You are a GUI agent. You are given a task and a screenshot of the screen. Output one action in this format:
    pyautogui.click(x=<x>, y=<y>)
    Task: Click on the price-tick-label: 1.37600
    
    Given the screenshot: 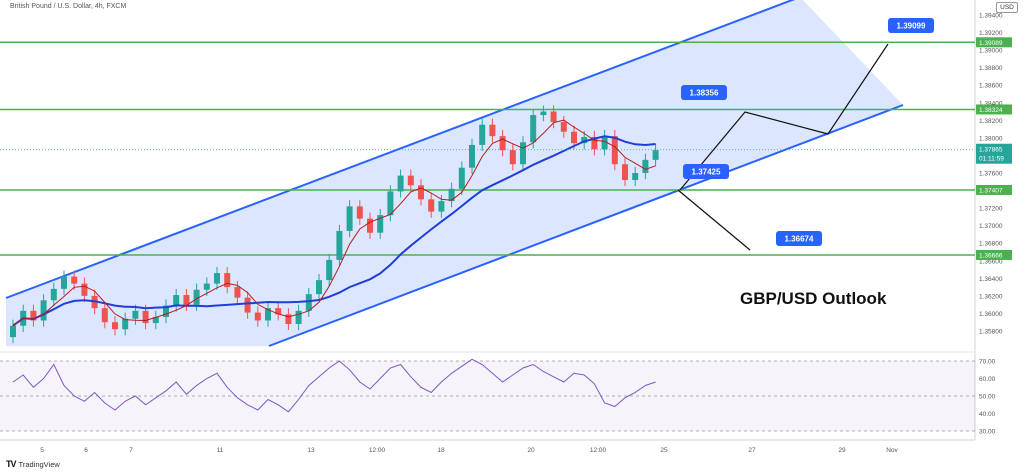 What is the action you would take?
    pyautogui.click(x=991, y=174)
    